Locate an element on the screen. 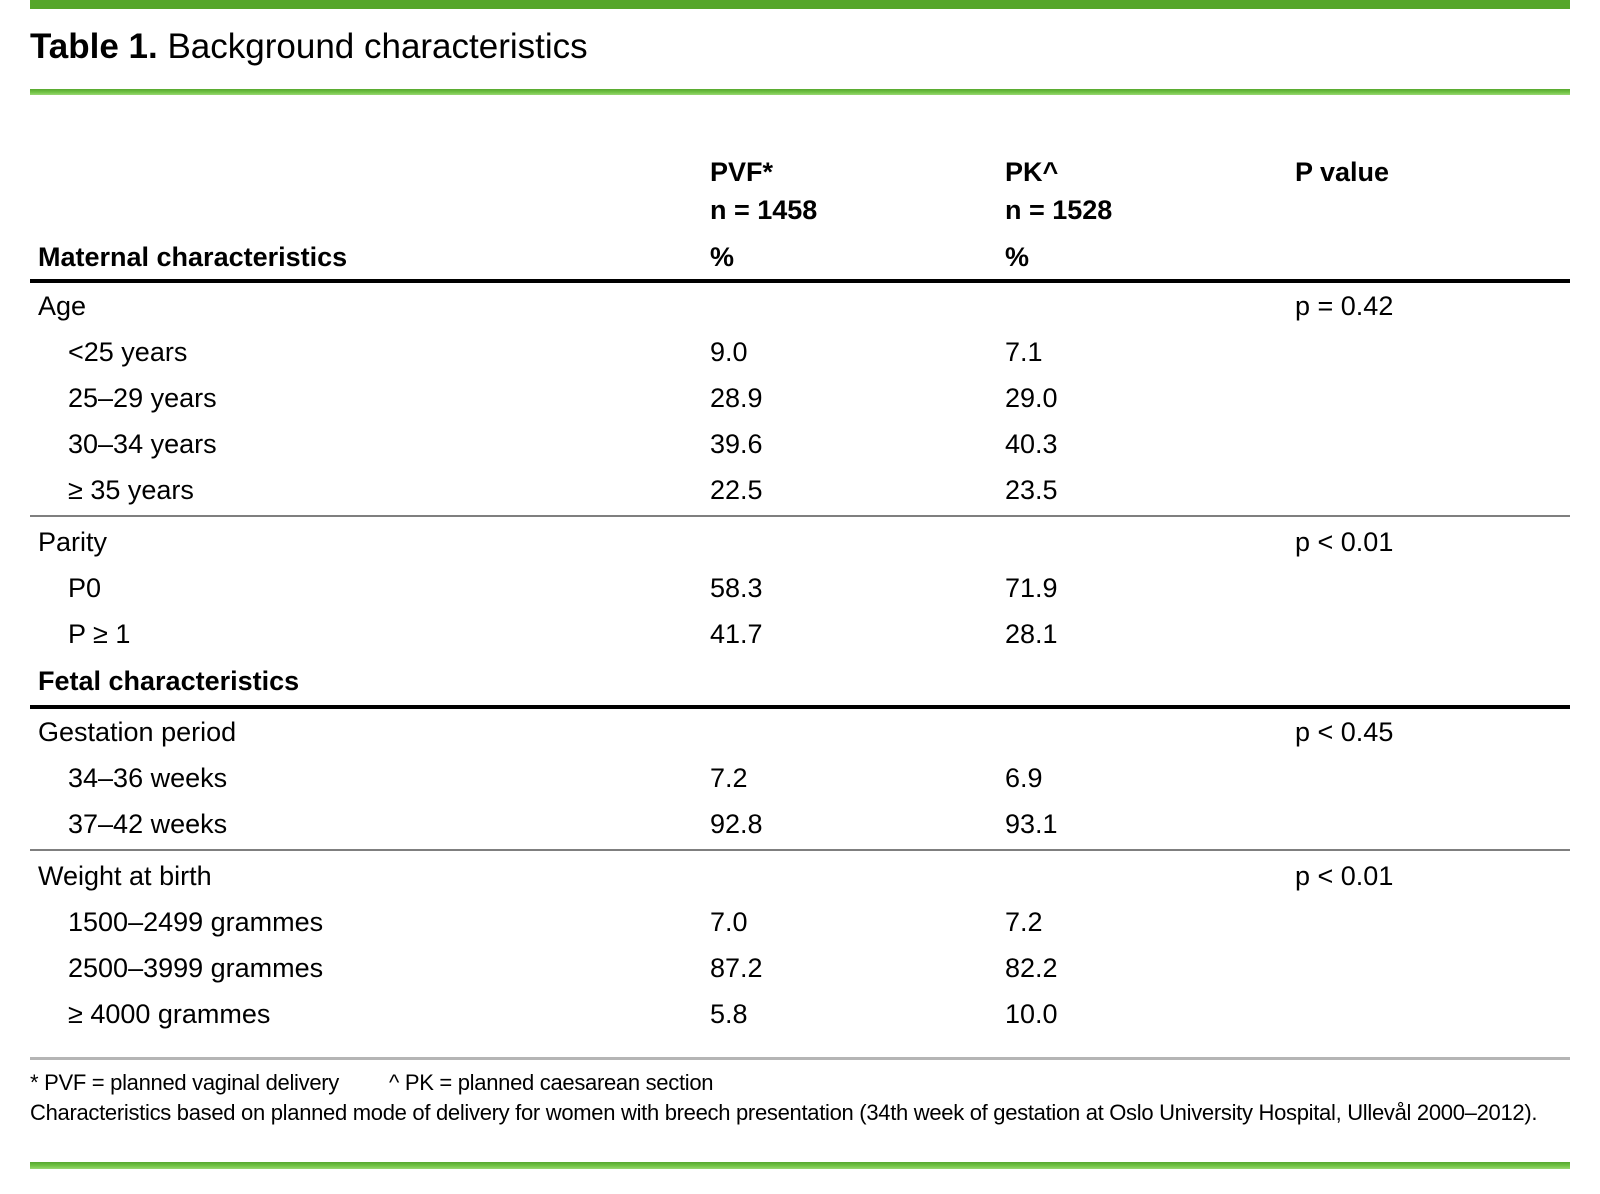  table-row: 2500–3999 grammes 87.2 82.2 is located at coordinates (800, 968).